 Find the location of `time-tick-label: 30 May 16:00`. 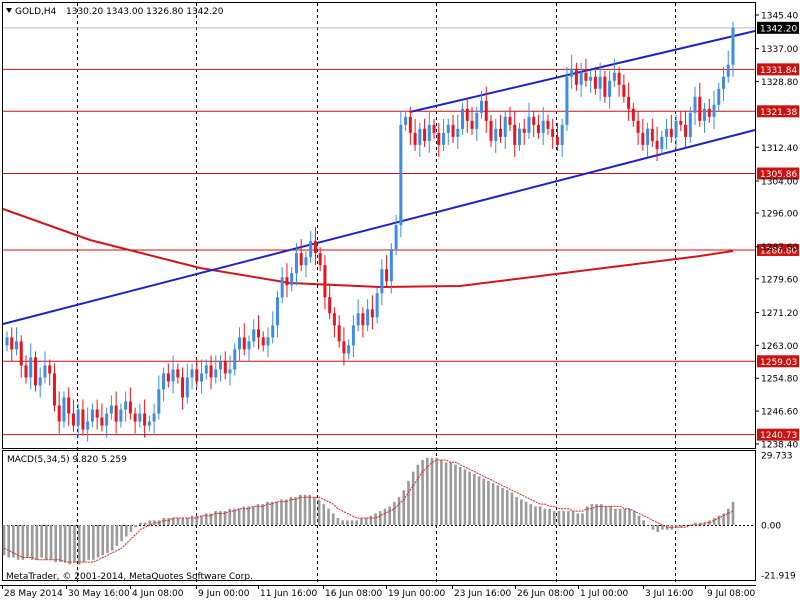

time-tick-label: 30 May 16:00 is located at coordinates (99, 594).